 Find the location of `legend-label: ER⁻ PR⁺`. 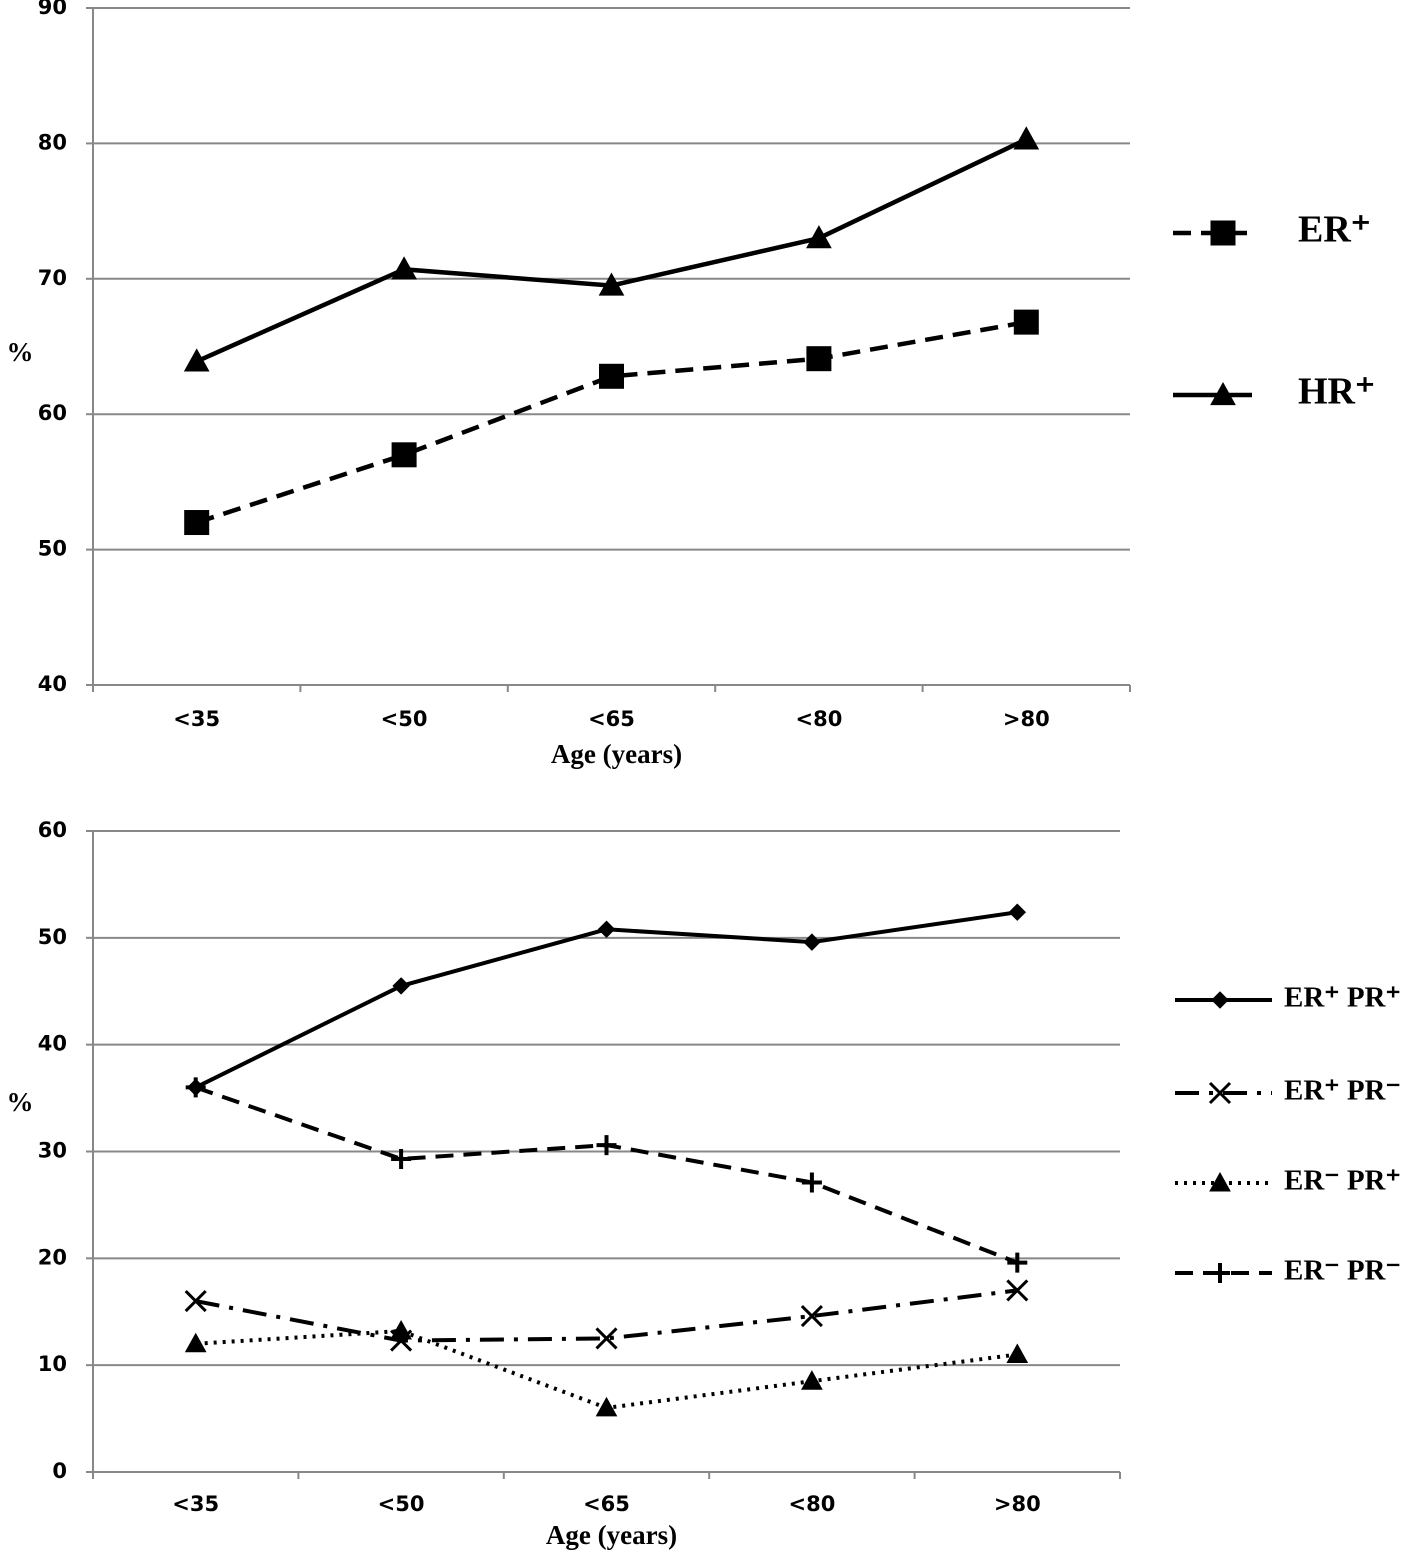

legend-label: ER⁻ PR⁺ is located at coordinates (1342, 1181).